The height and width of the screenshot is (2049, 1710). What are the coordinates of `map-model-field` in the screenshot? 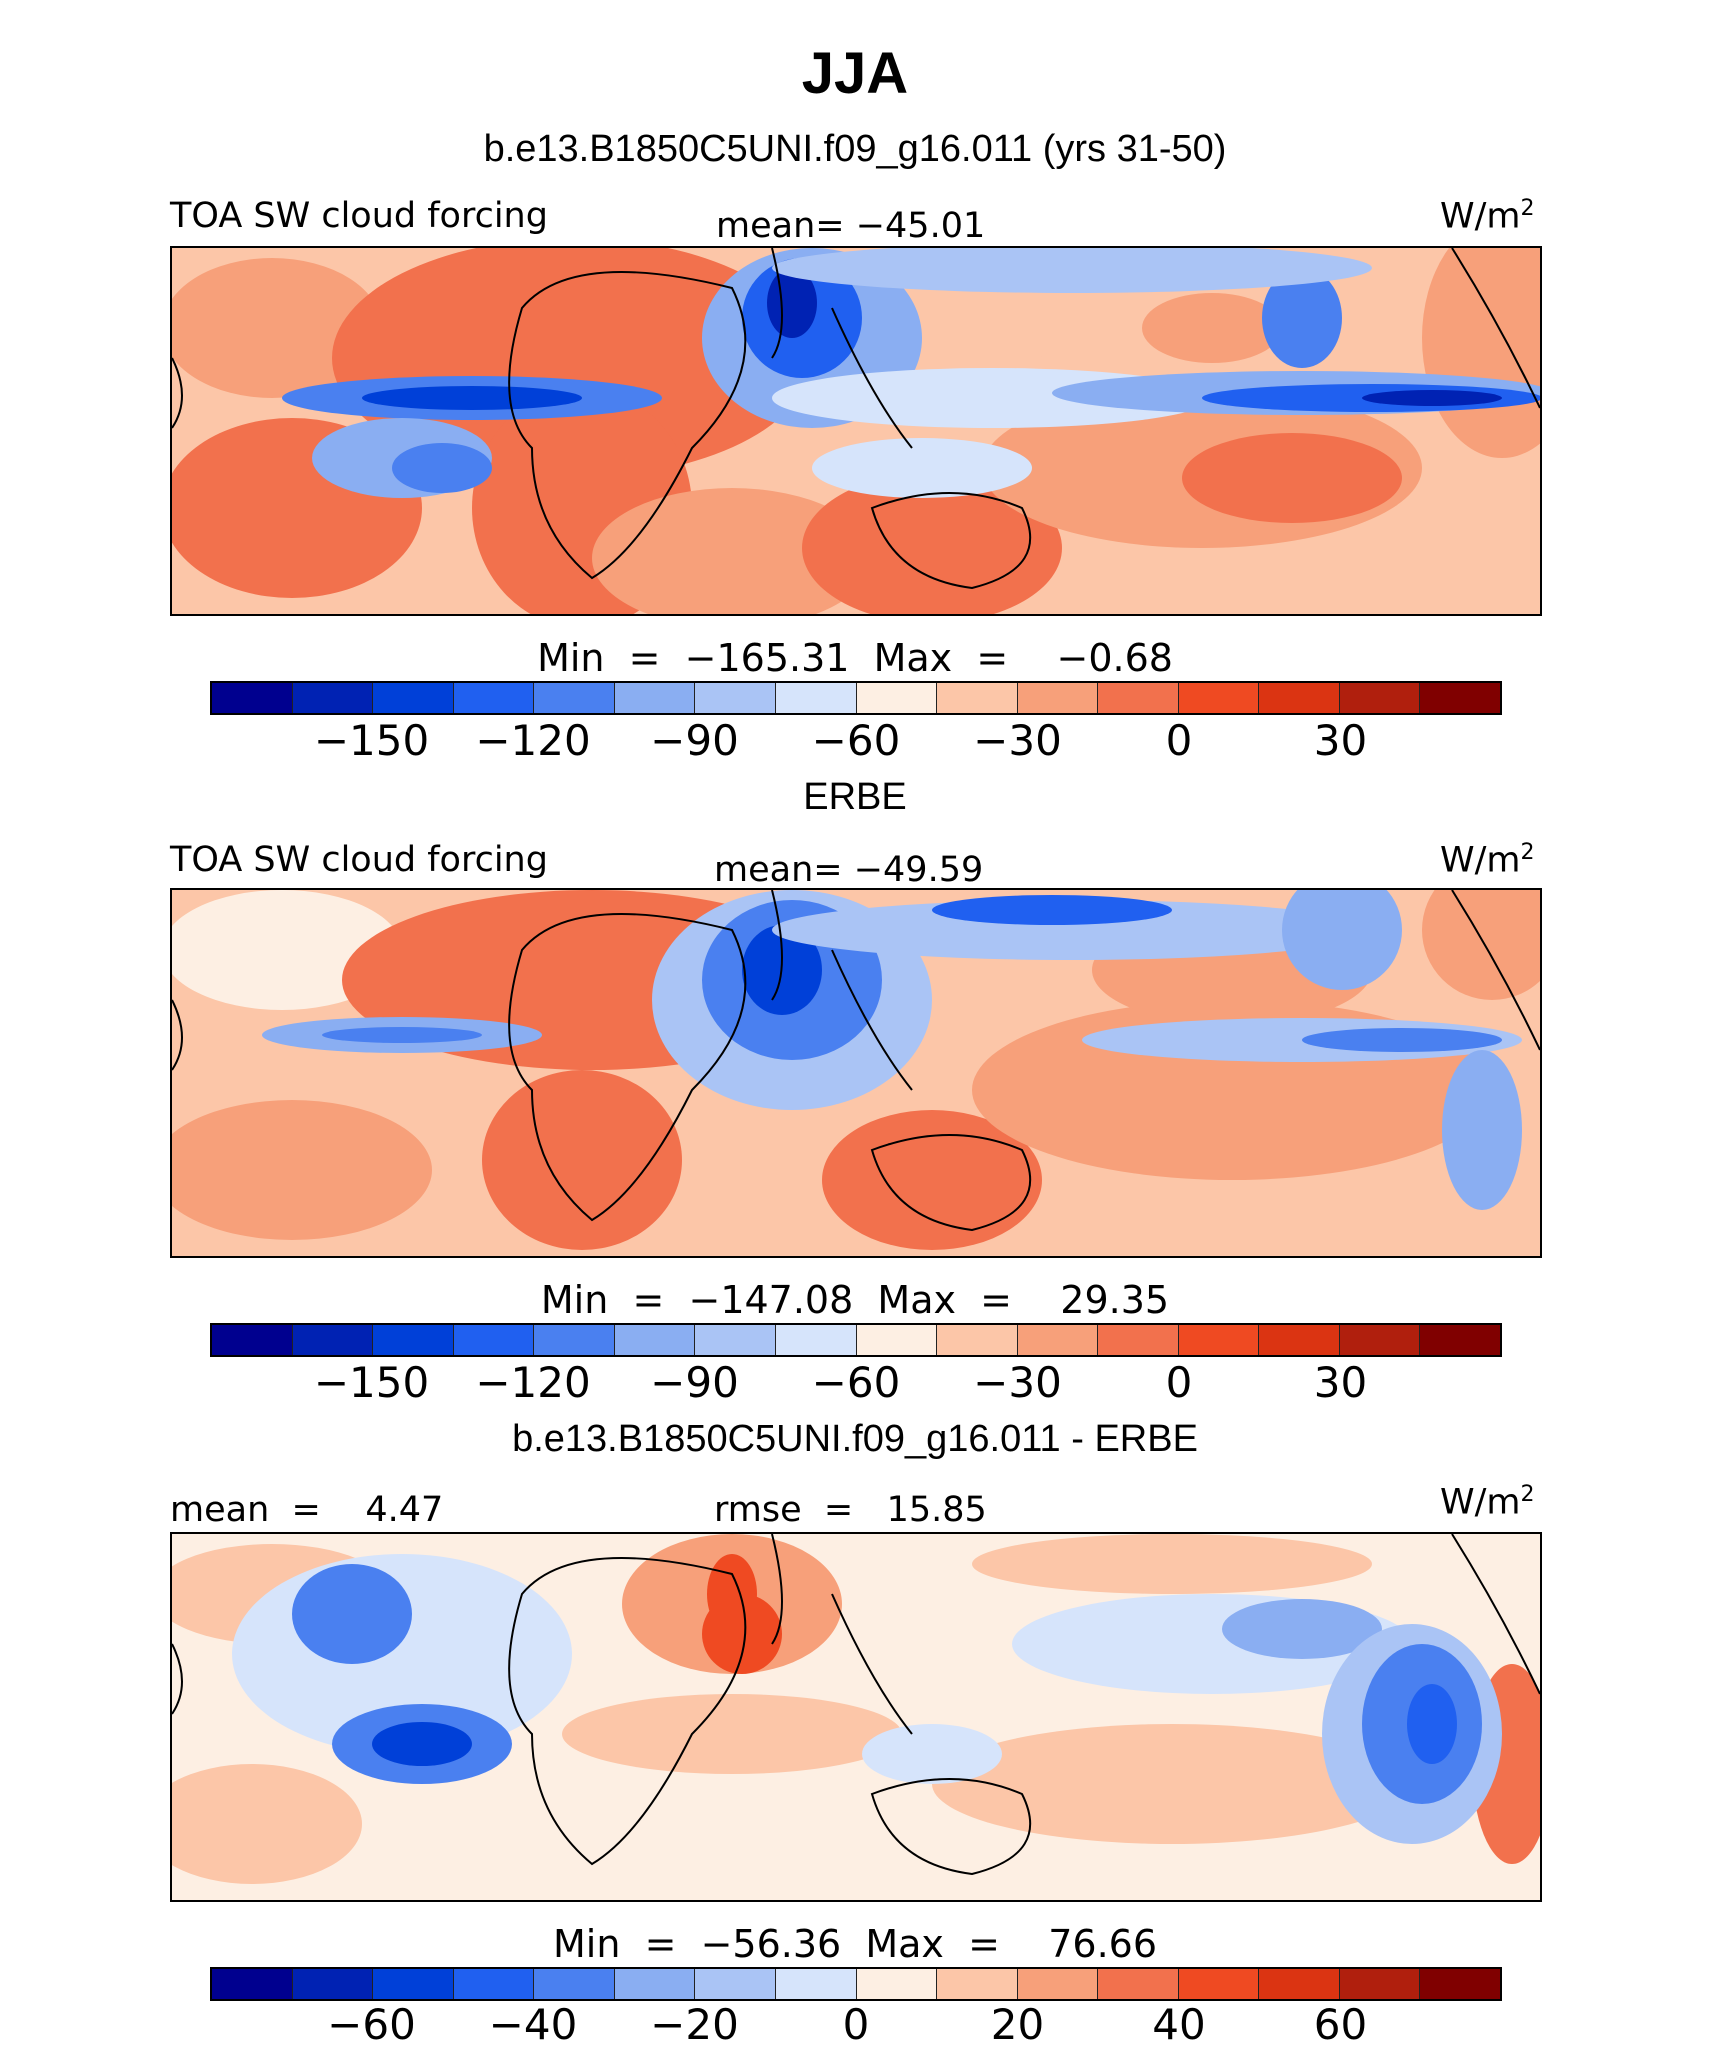 It's located at (856, 431).